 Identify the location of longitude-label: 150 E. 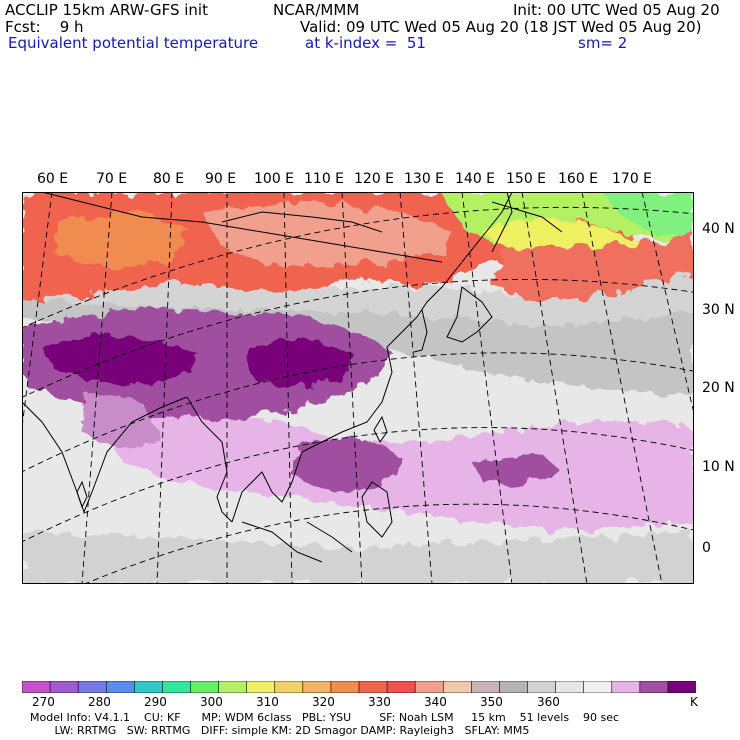
(526, 179).